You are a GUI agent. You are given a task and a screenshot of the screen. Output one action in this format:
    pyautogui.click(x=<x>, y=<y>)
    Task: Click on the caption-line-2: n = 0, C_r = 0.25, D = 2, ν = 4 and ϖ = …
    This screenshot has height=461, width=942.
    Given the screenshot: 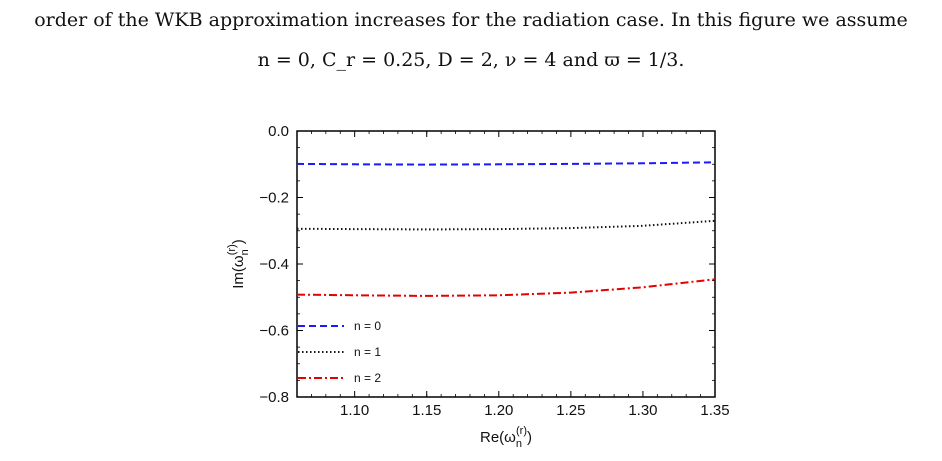 What is the action you would take?
    pyautogui.click(x=471, y=60)
    